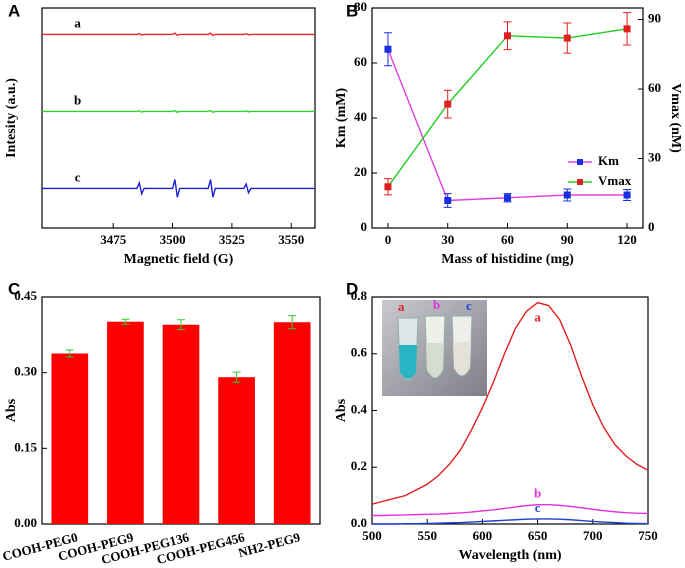 The image size is (685, 568). I want to click on x-axis-label: Wavelength (nm), so click(509, 555).